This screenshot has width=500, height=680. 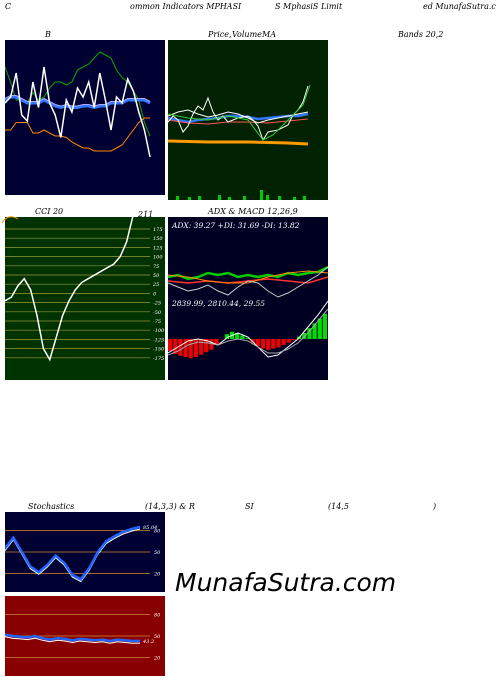 I want to click on middle-band-thin-line, so click(x=78, y=101).